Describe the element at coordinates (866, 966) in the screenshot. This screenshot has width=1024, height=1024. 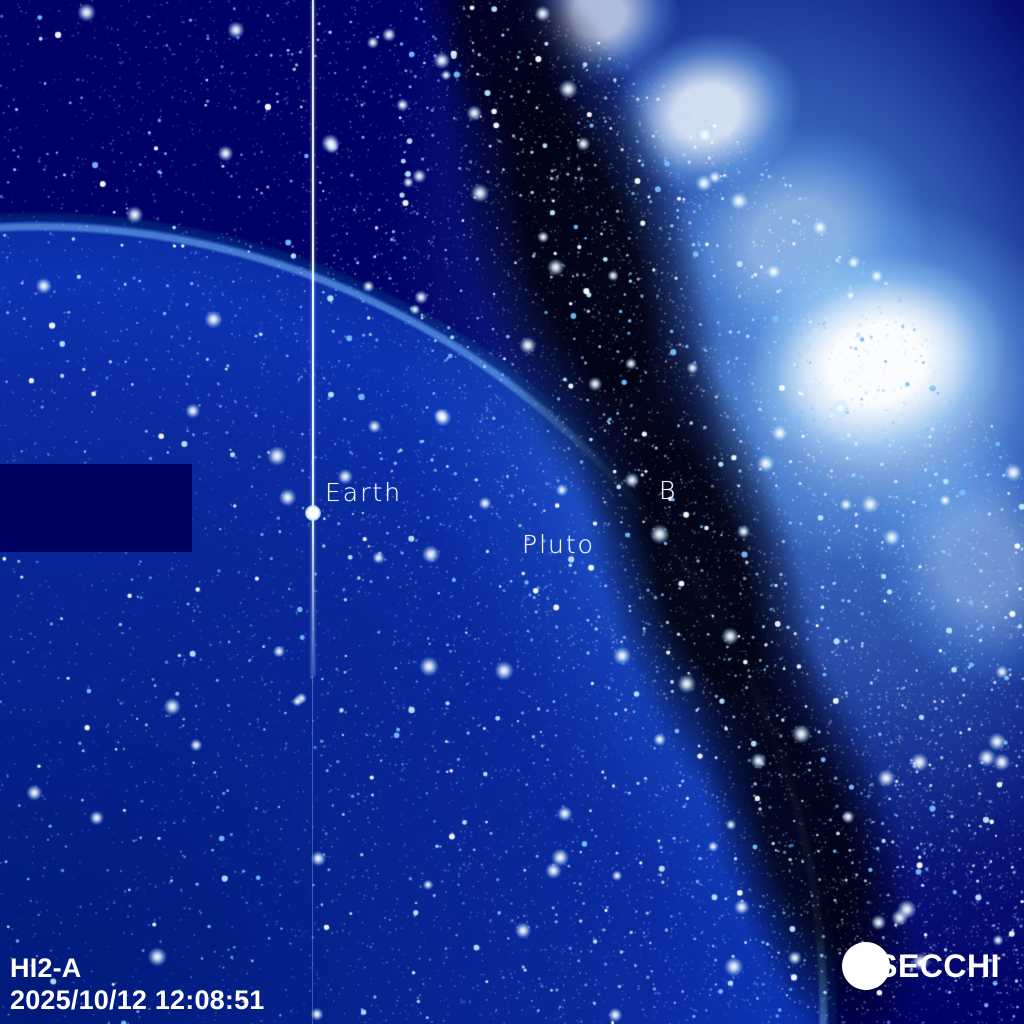
I see `secchi-disc-icon` at that location.